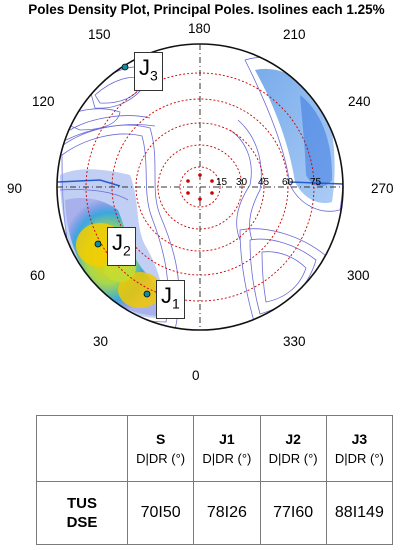  Describe the element at coordinates (160, 448) in the screenshot. I see `table-header-cell: S D|DR (°)` at that location.